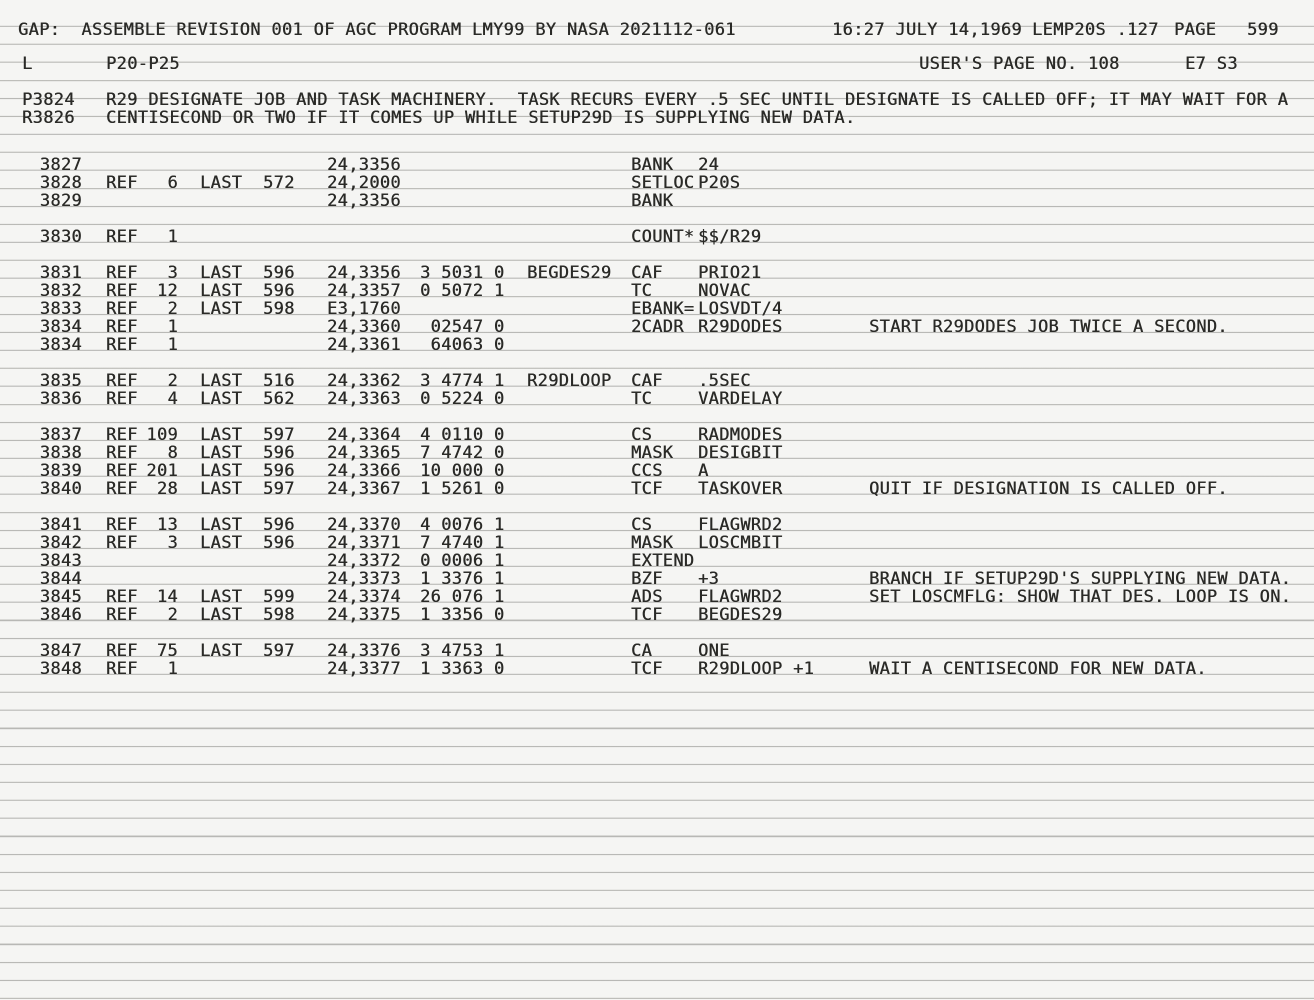 The height and width of the screenshot is (1000, 1314). What do you see at coordinates (279, 183) in the screenshot?
I see `last-page: 572` at bounding box center [279, 183].